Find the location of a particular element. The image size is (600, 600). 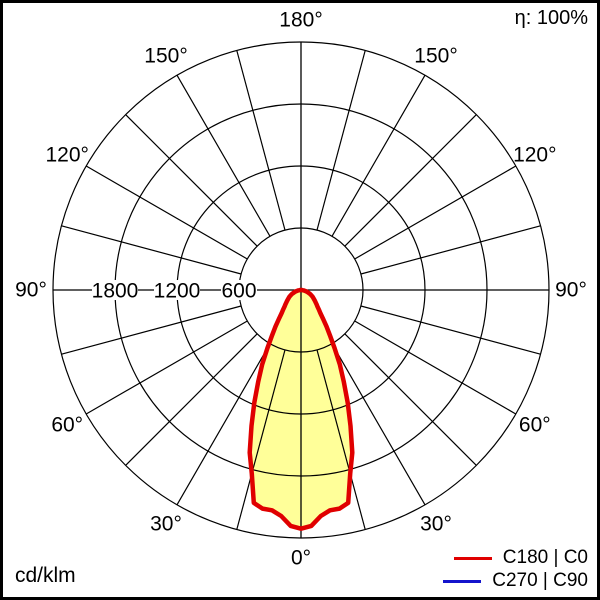

angle-label-30-left: 30° is located at coordinates (166, 523).